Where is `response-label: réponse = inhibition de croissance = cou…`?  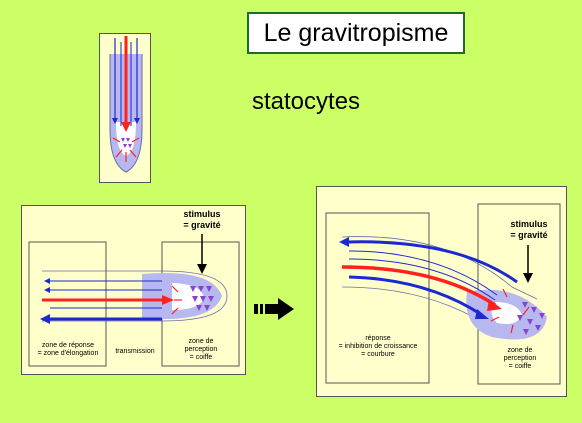 response-label: réponse = inhibition de croissance = cou… is located at coordinates (378, 346).